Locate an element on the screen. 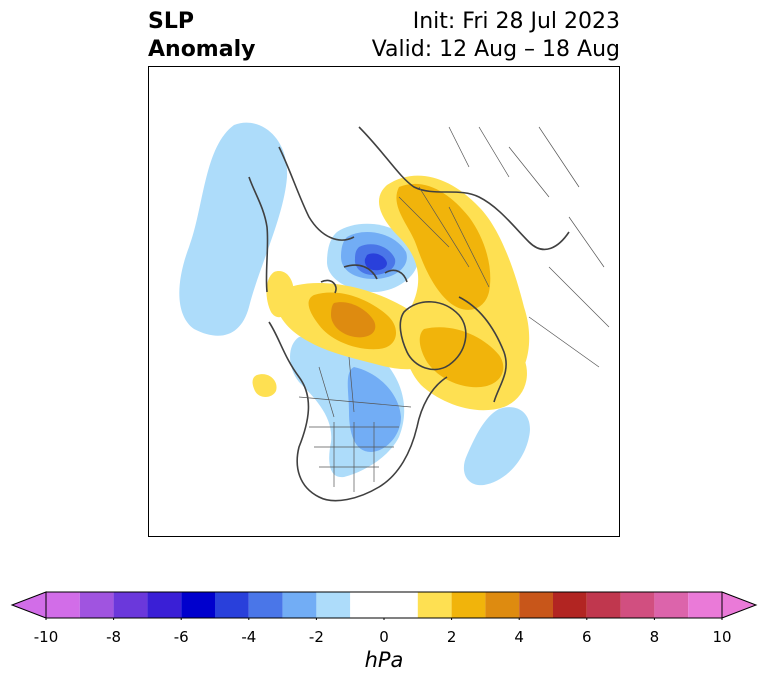 This screenshot has width=768, height=686. pos-anomaly-pacific-spot is located at coordinates (264, 385).